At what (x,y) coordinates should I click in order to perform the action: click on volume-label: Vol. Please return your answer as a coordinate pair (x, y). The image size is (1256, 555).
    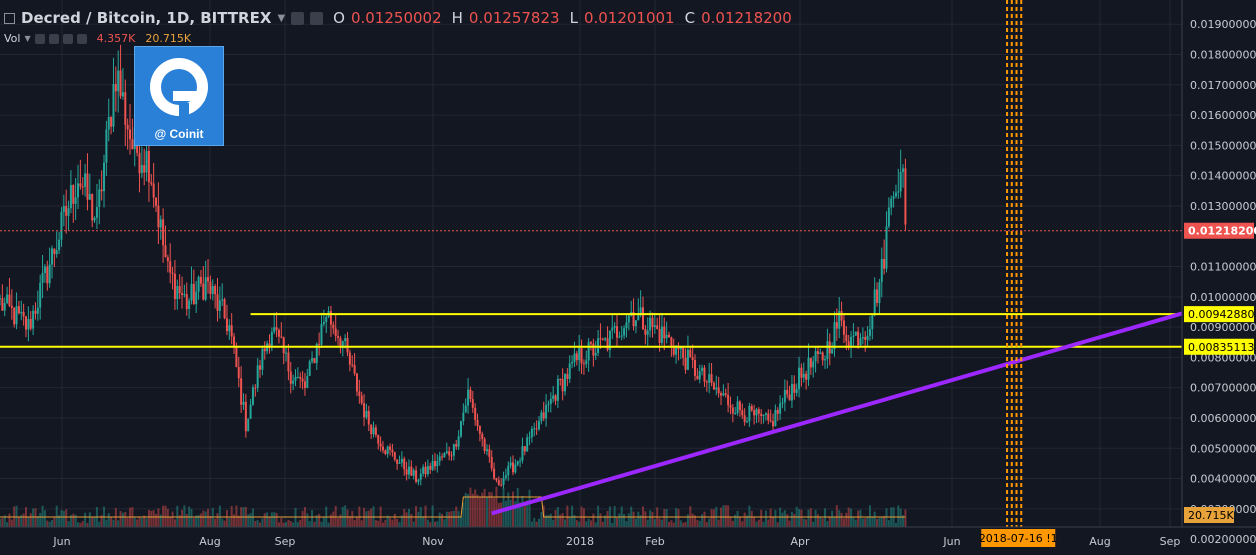
    Looking at the image, I should click on (12, 38).